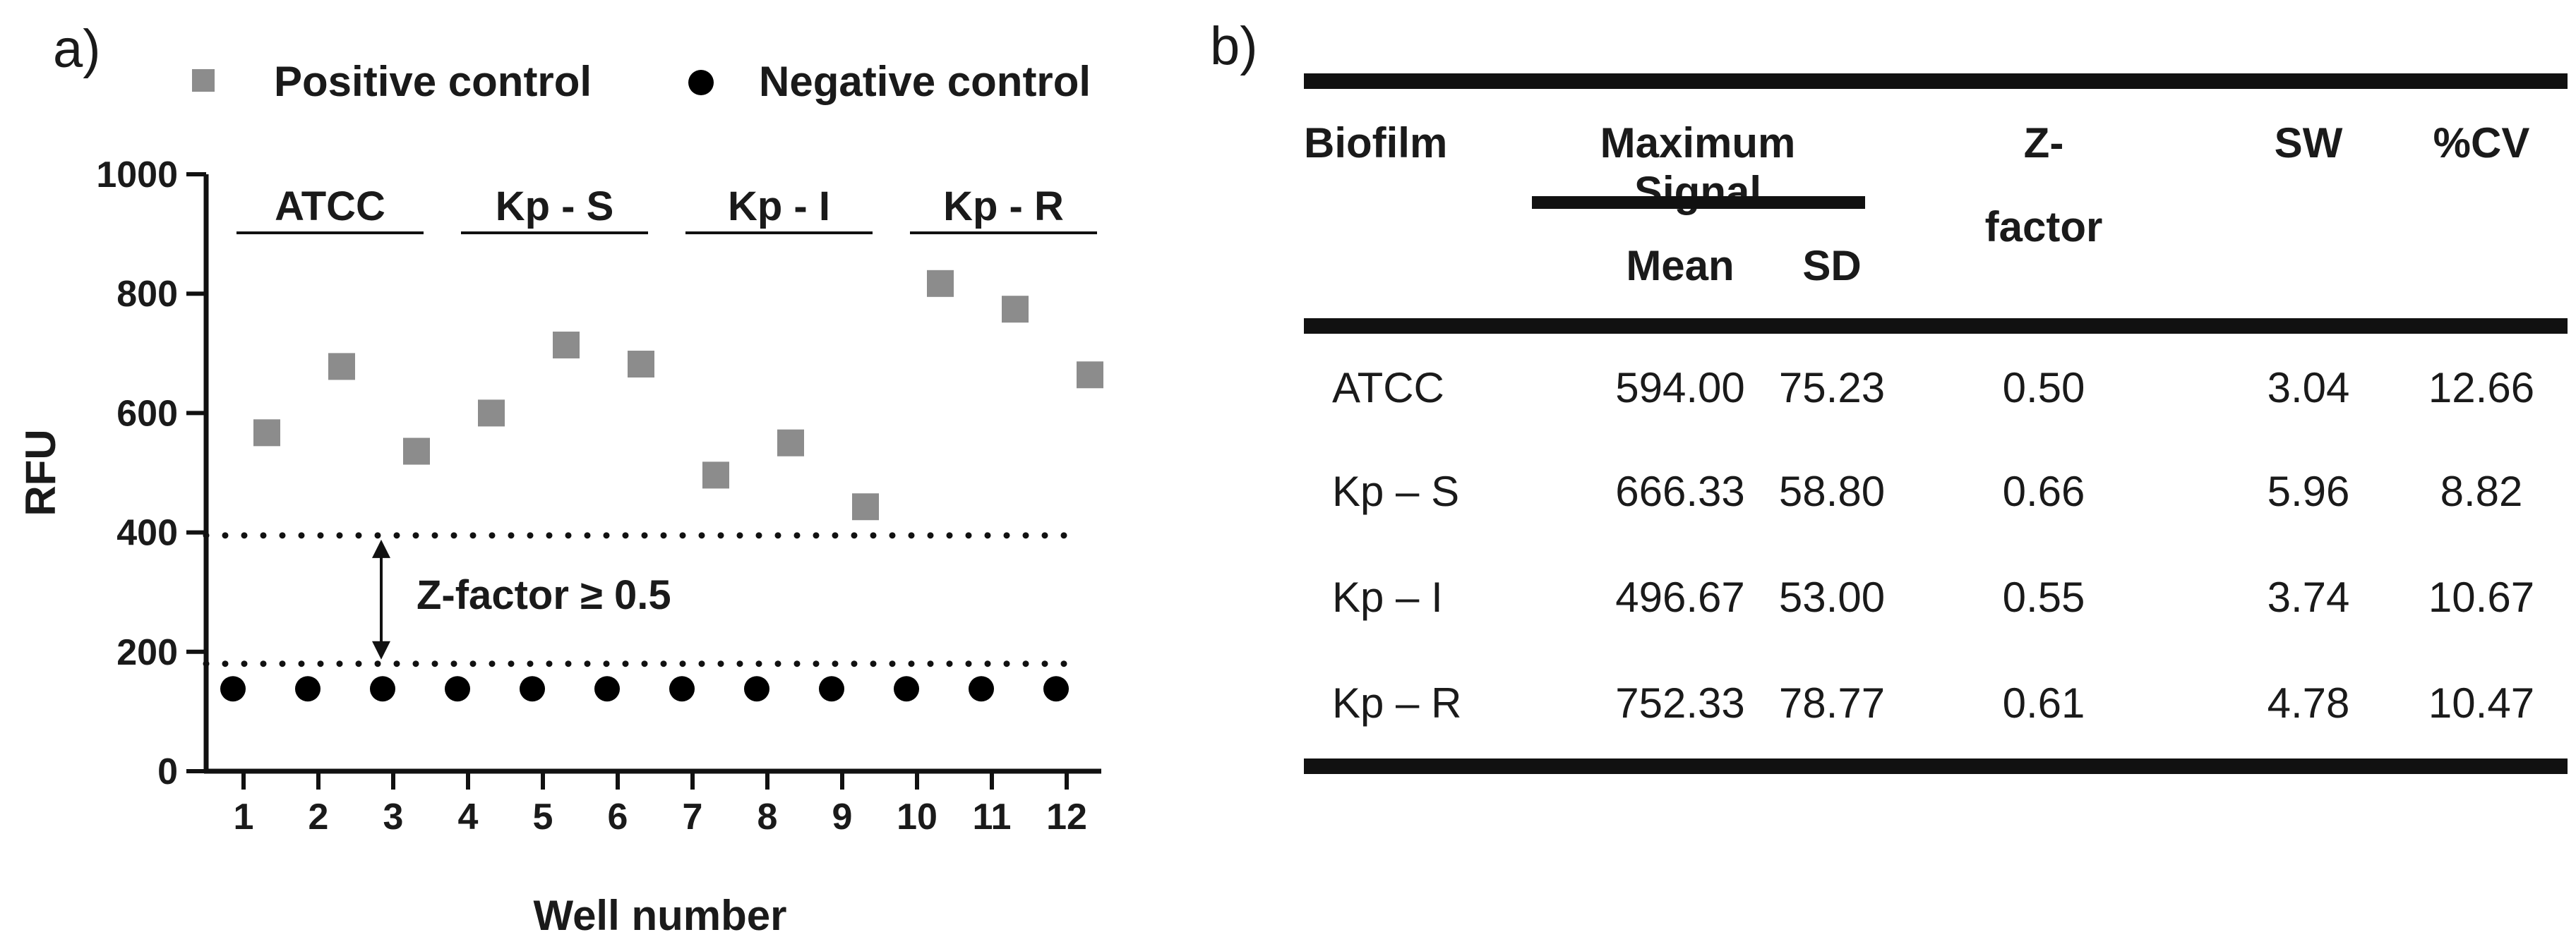 The height and width of the screenshot is (949, 2576). I want to click on row-sd: 75.23, so click(1832, 387).